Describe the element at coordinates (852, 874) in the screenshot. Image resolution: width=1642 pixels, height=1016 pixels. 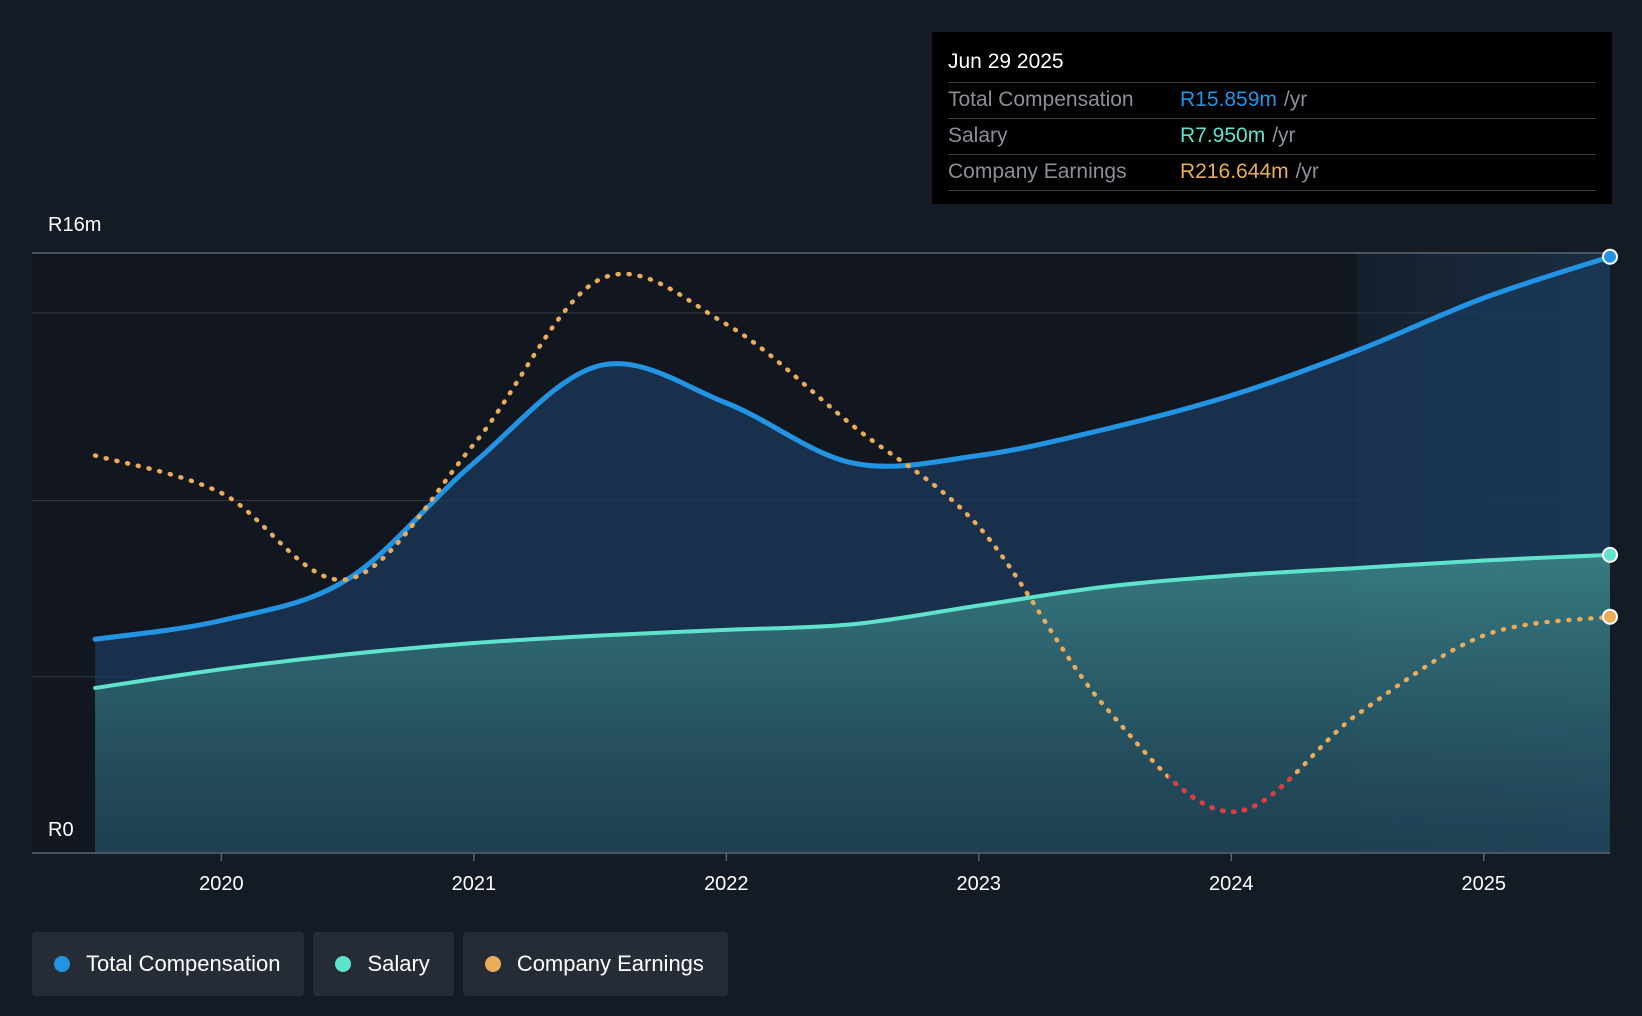
I see `x-axis: 2020 2021 2022 2023 2024 2025` at that location.